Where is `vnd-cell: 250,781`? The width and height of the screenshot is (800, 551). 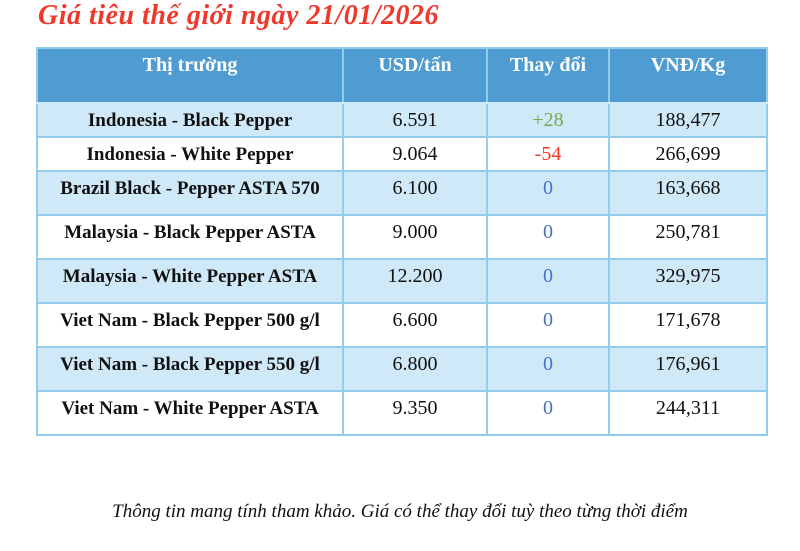 vnd-cell: 250,781 is located at coordinates (688, 237).